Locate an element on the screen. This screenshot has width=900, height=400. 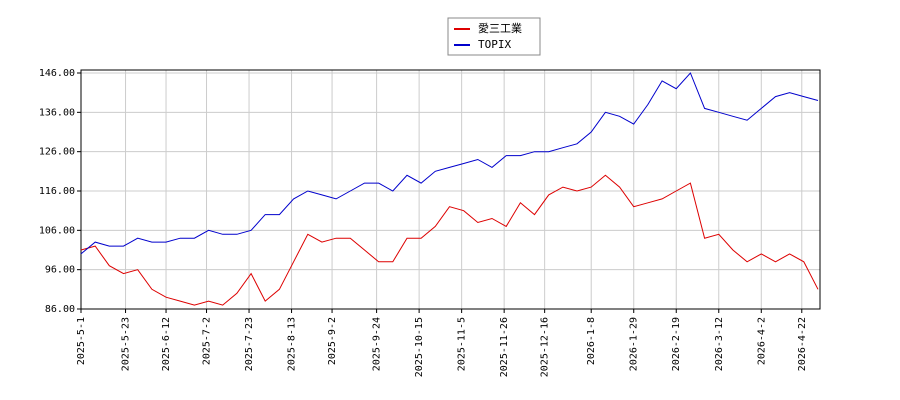
x-tick-label: 2025-9-24 is located at coordinates (377, 344).